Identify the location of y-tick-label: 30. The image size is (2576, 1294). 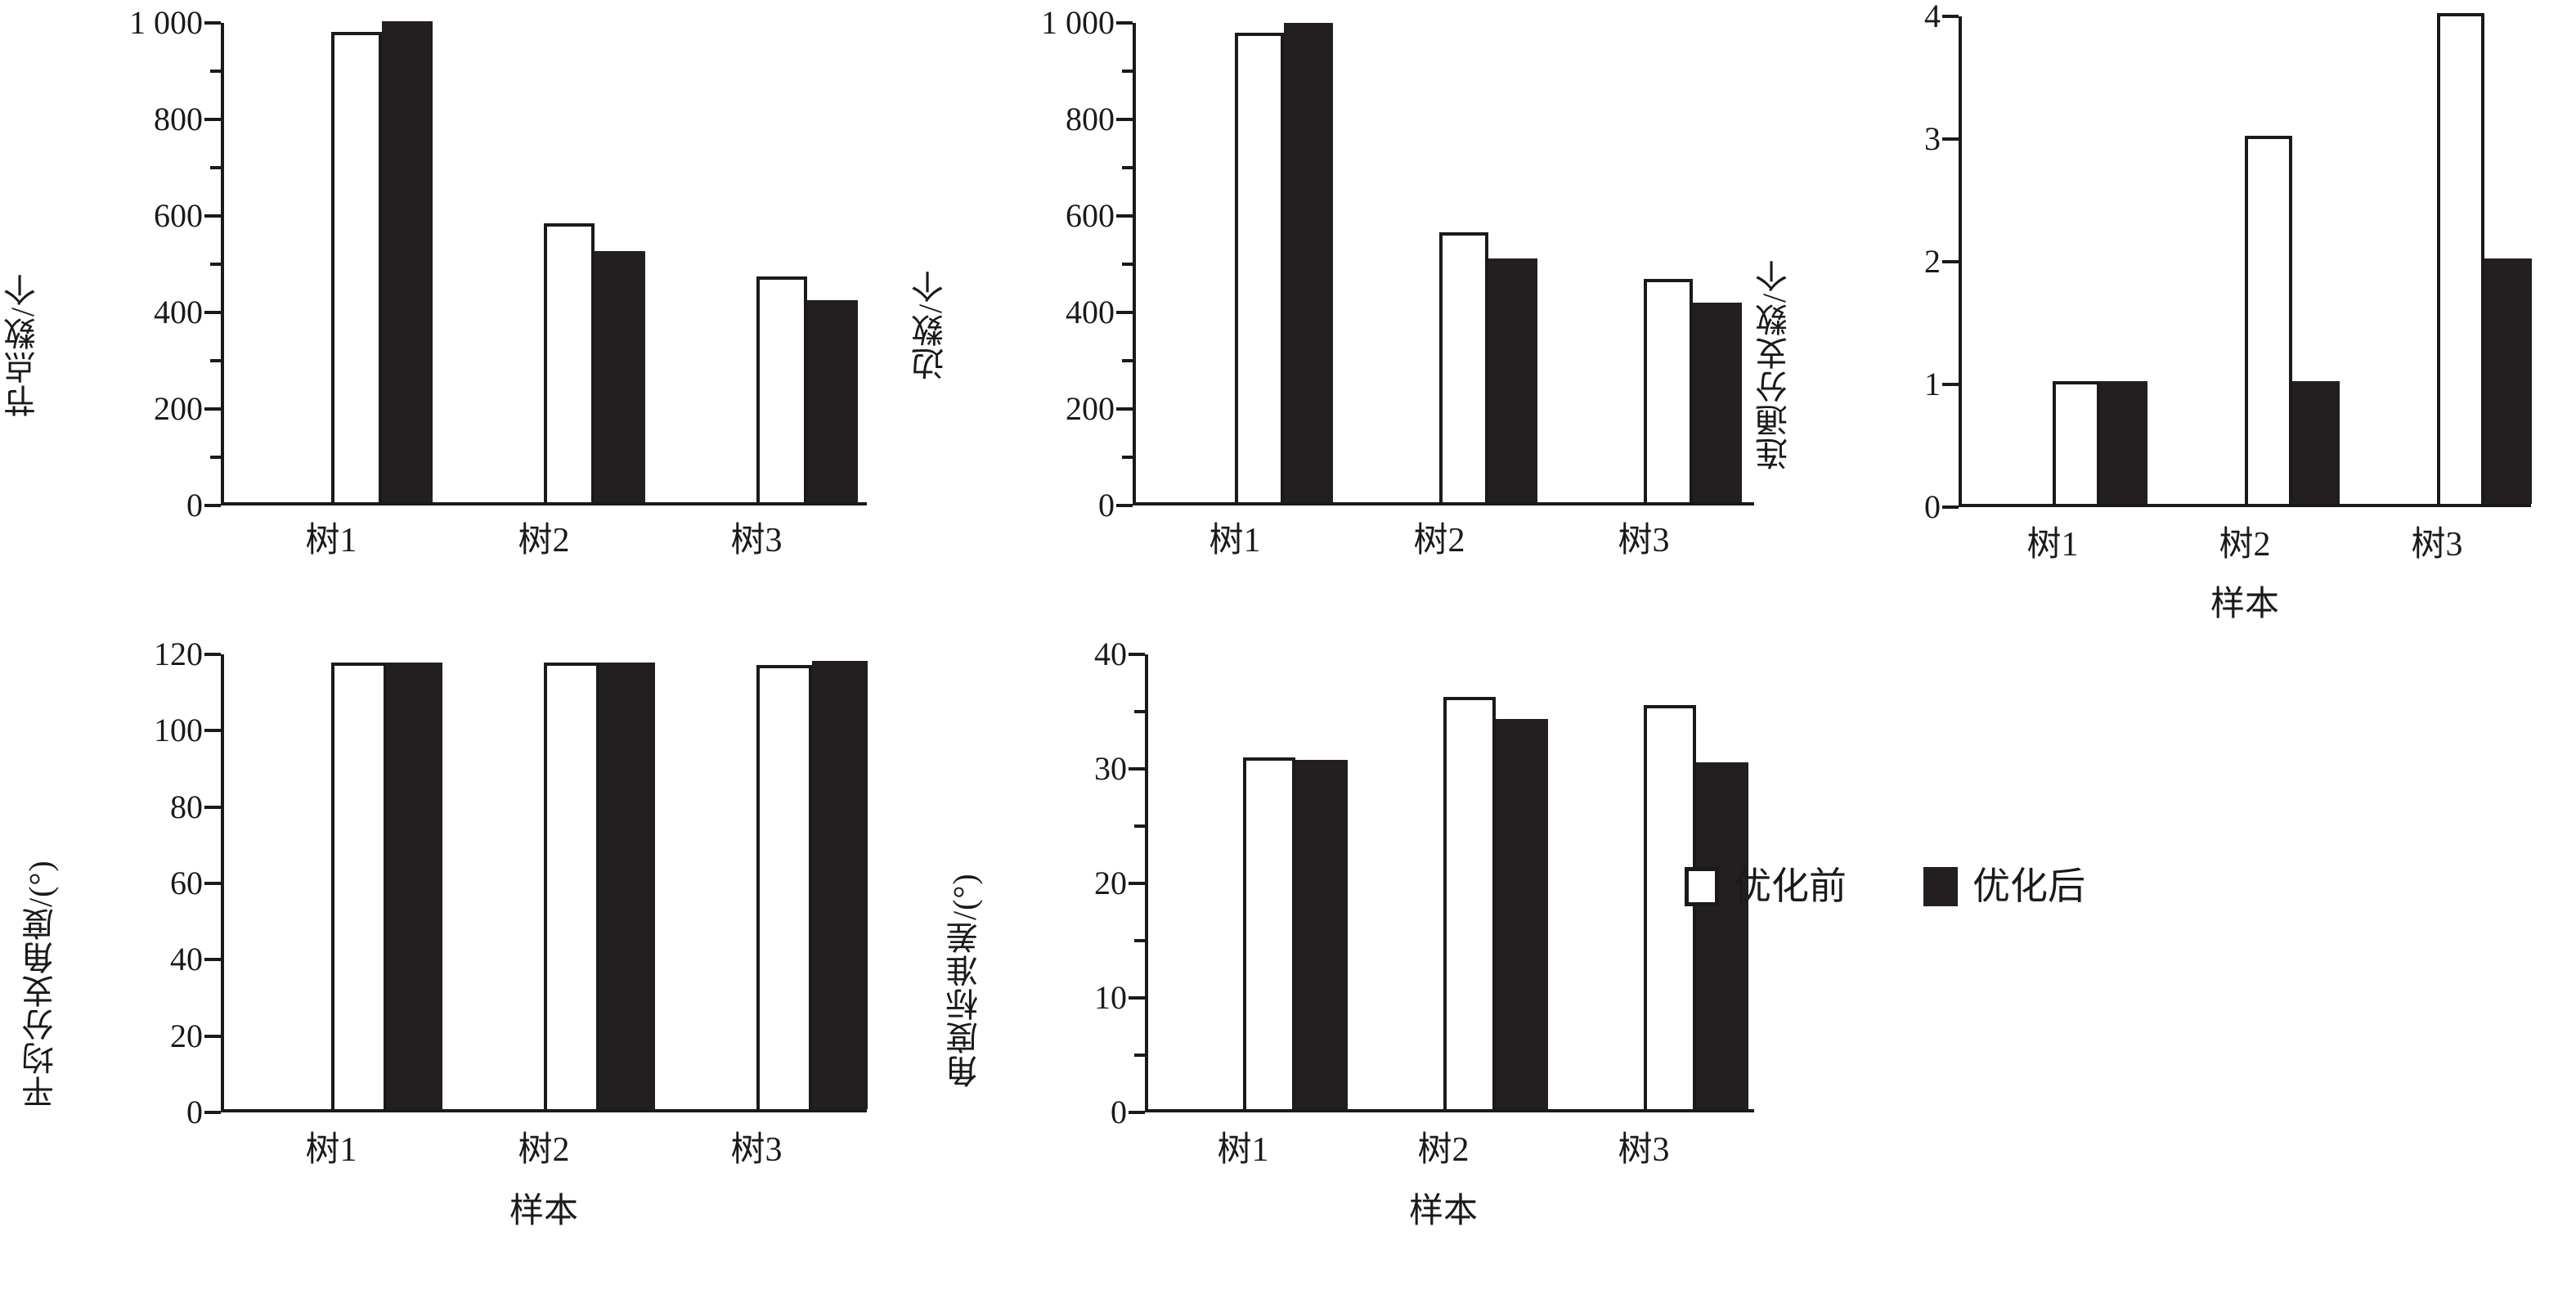
(1111, 768).